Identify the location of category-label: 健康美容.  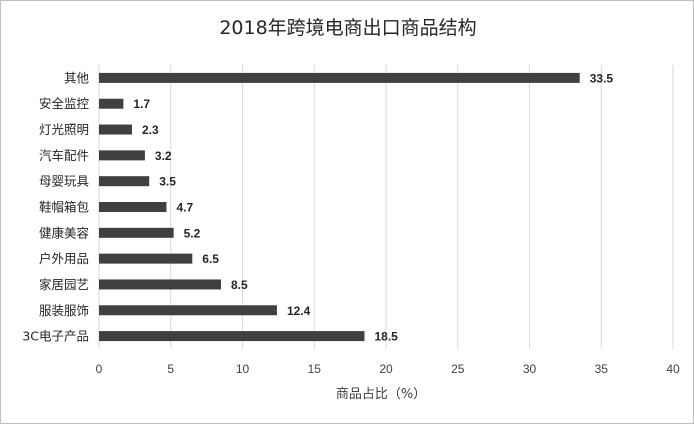
(64, 232).